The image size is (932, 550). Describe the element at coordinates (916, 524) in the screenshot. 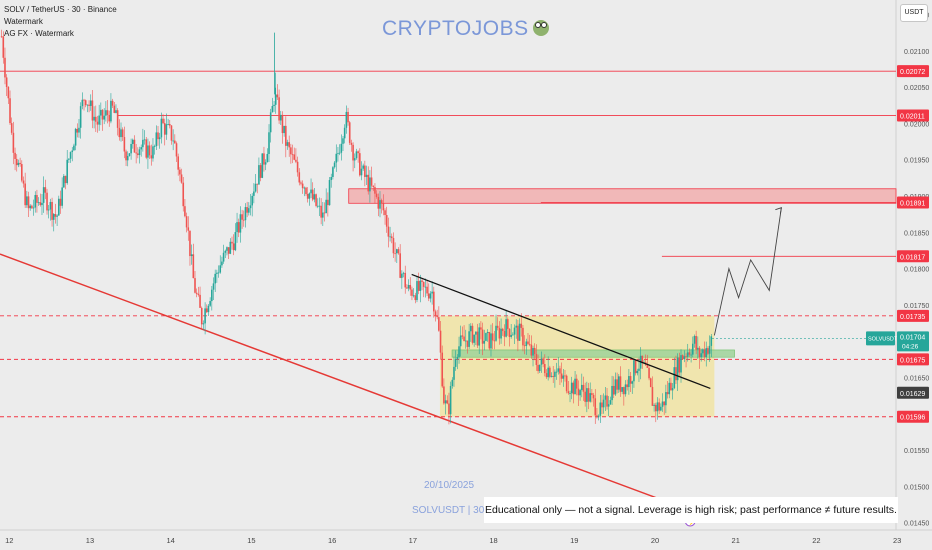

I see `y-tick-label: 0.01450` at that location.